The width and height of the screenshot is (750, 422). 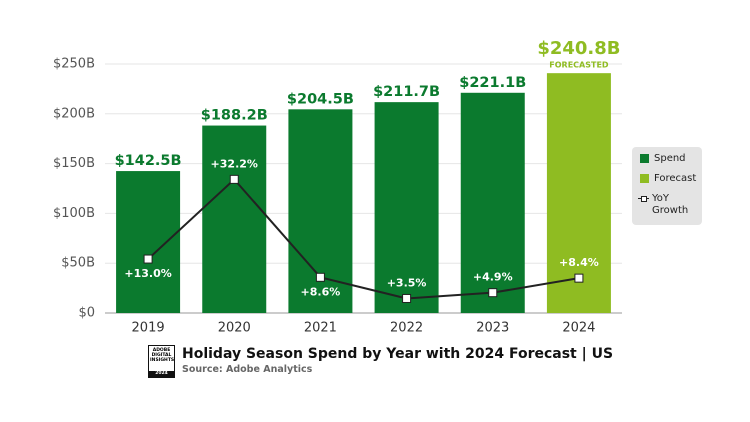 What do you see at coordinates (161, 374) in the screenshot?
I see `logo-year: 2024` at bounding box center [161, 374].